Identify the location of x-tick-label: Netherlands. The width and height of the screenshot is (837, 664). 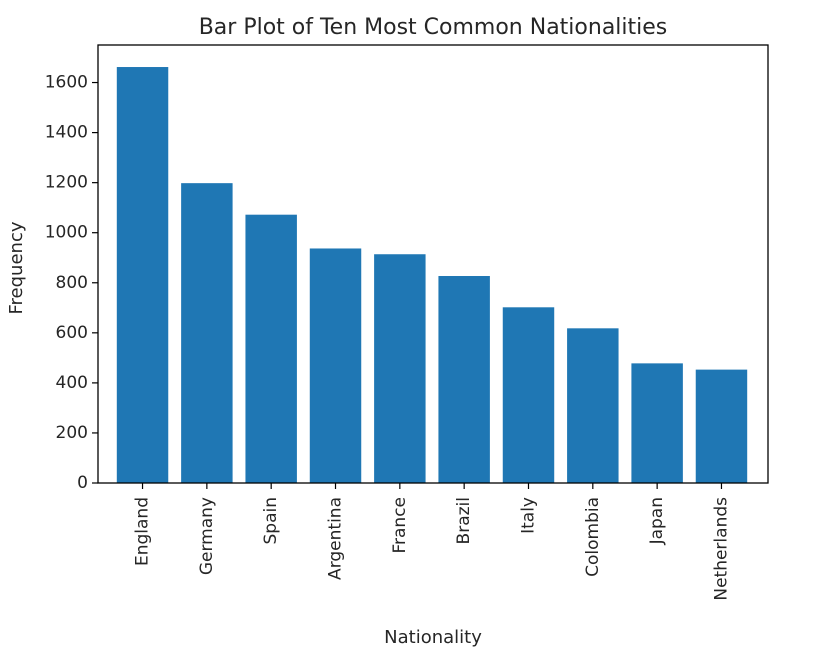
(721, 549).